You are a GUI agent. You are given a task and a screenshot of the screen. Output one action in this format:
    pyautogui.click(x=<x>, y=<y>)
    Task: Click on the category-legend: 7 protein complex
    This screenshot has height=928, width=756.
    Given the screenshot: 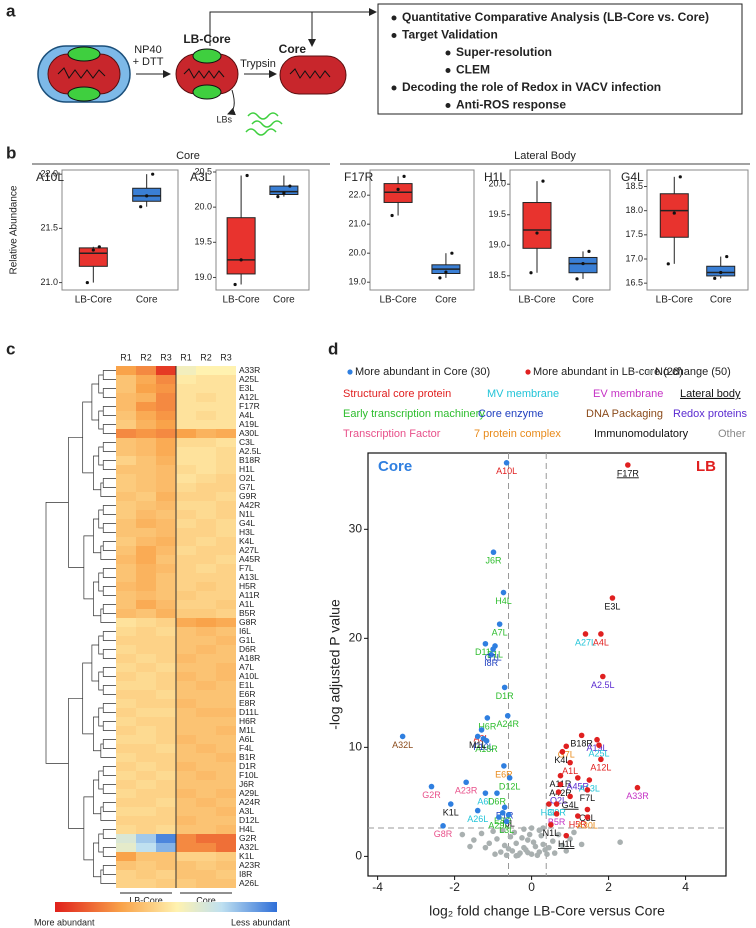 What is the action you would take?
    pyautogui.click(x=517, y=434)
    